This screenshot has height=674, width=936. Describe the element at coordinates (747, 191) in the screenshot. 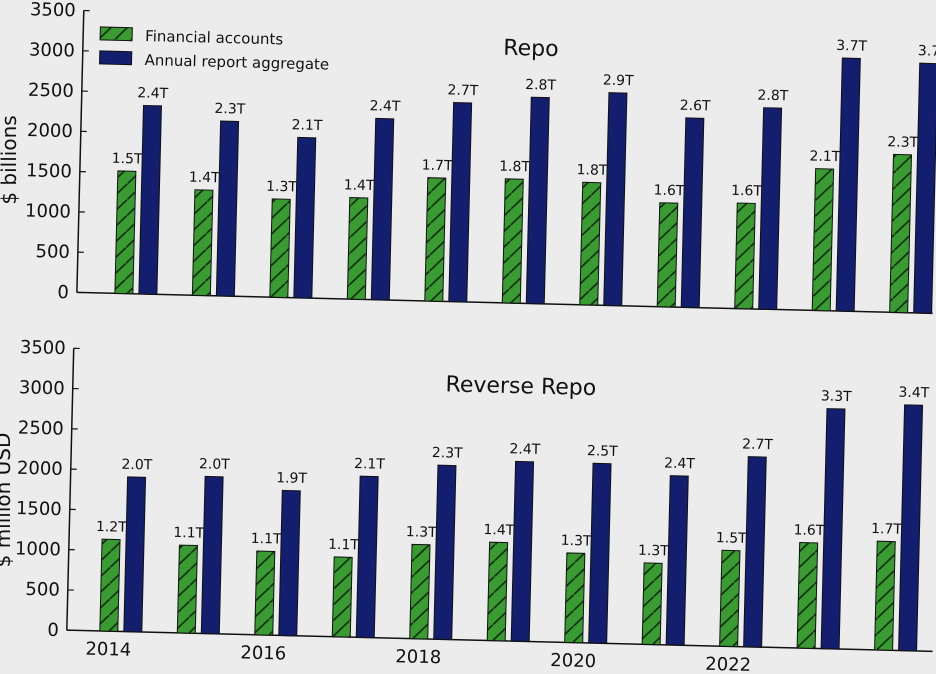

I see `bar-value-label: 1.6T` at that location.